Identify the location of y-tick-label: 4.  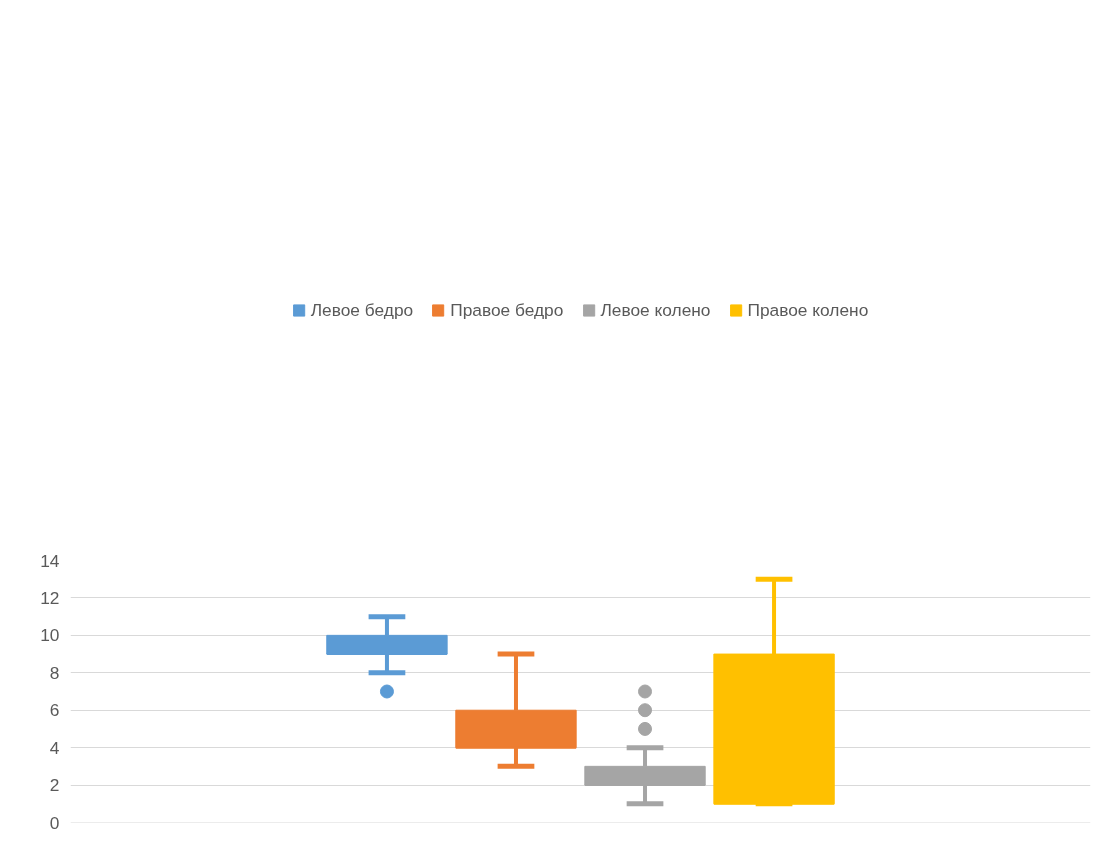
(54, 747).